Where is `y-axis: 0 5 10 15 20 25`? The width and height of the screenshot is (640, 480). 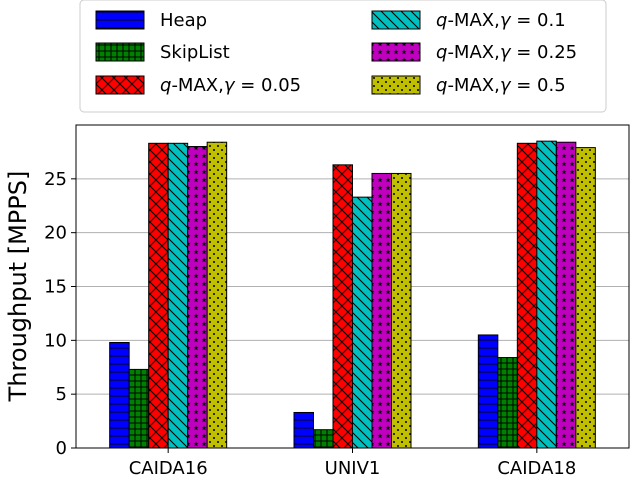
y-axis: 0 5 10 15 20 25 is located at coordinates (60, 314).